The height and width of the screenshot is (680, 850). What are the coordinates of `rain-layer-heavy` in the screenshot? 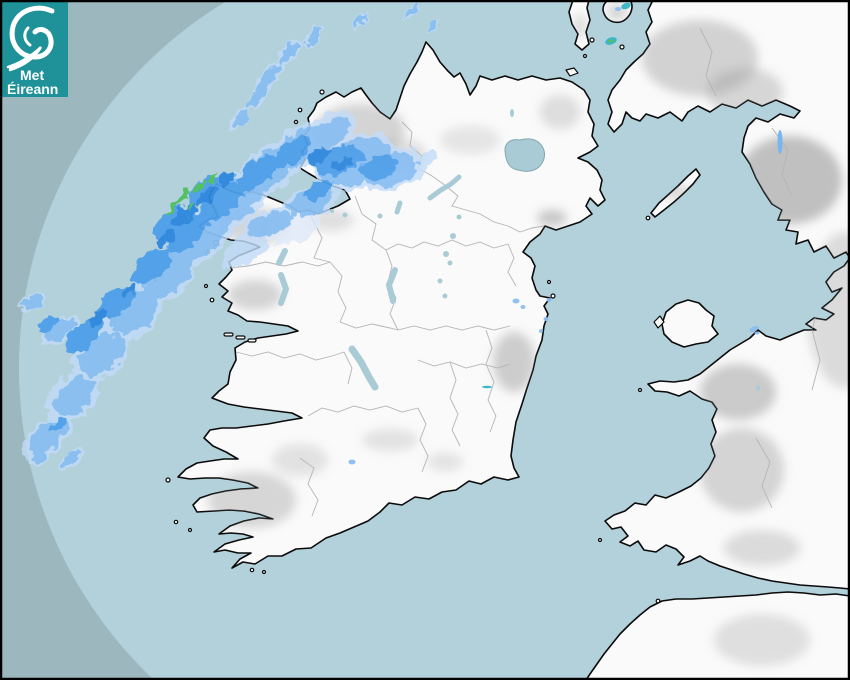 It's located at (220, 237).